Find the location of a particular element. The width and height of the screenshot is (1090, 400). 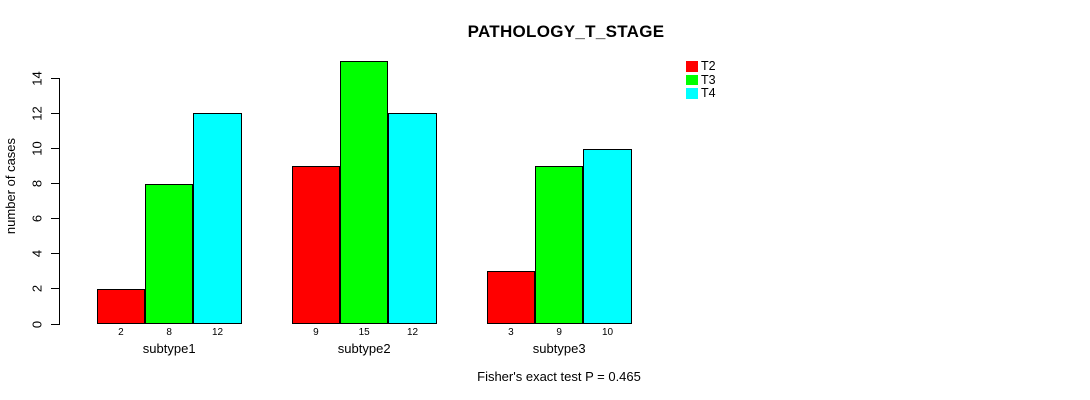

bar-subtype2-T2 is located at coordinates (316, 245).